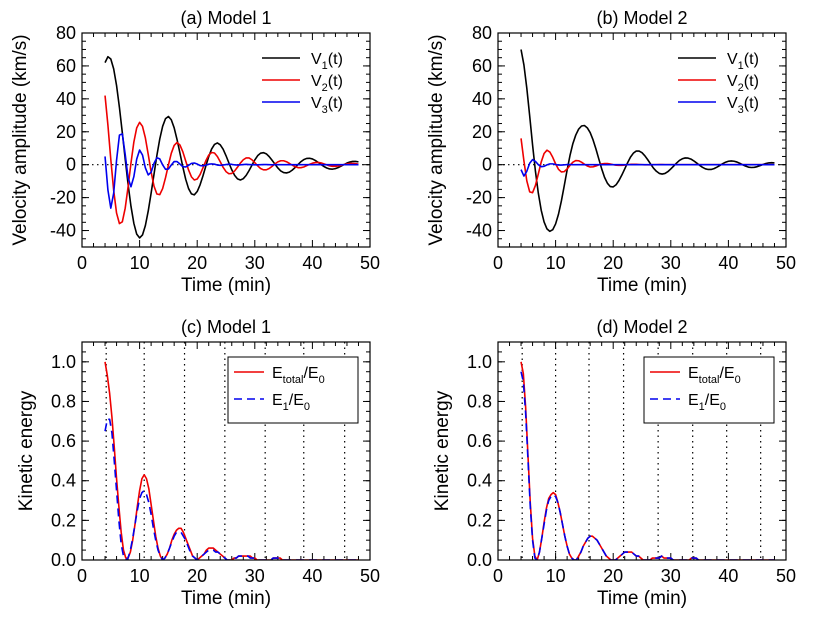 The height and width of the screenshot is (623, 830). What do you see at coordinates (741, 110) in the screenshot?
I see `legend-label-sub: 3` at bounding box center [741, 110].